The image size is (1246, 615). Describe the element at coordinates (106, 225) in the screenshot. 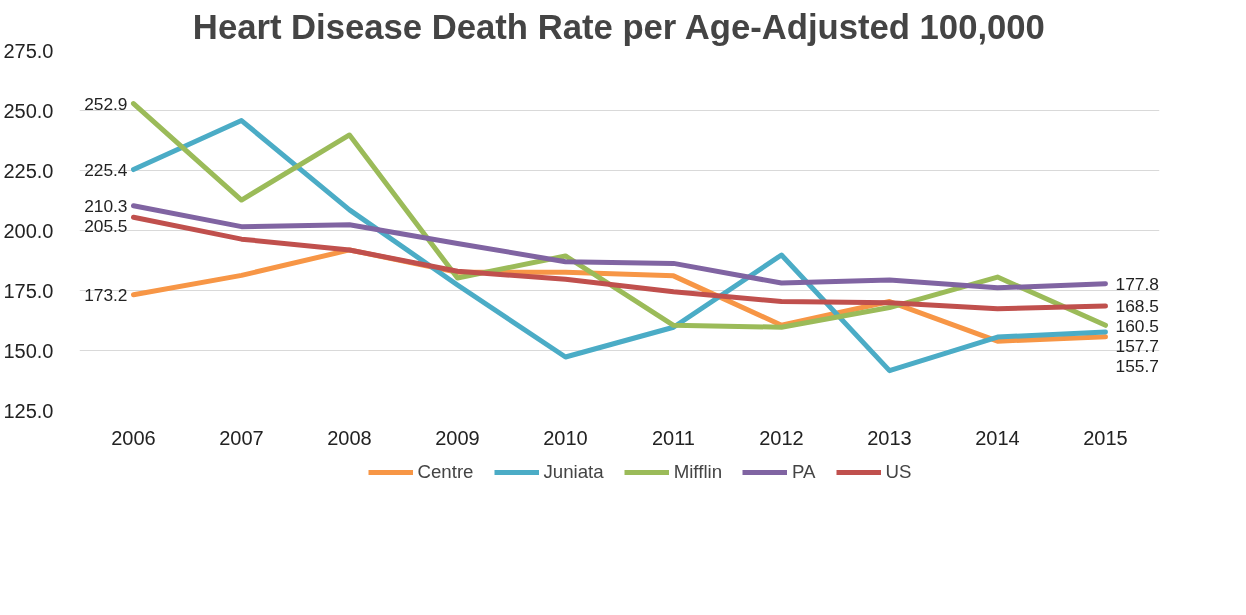

I see `data-label: 205.5` at that location.